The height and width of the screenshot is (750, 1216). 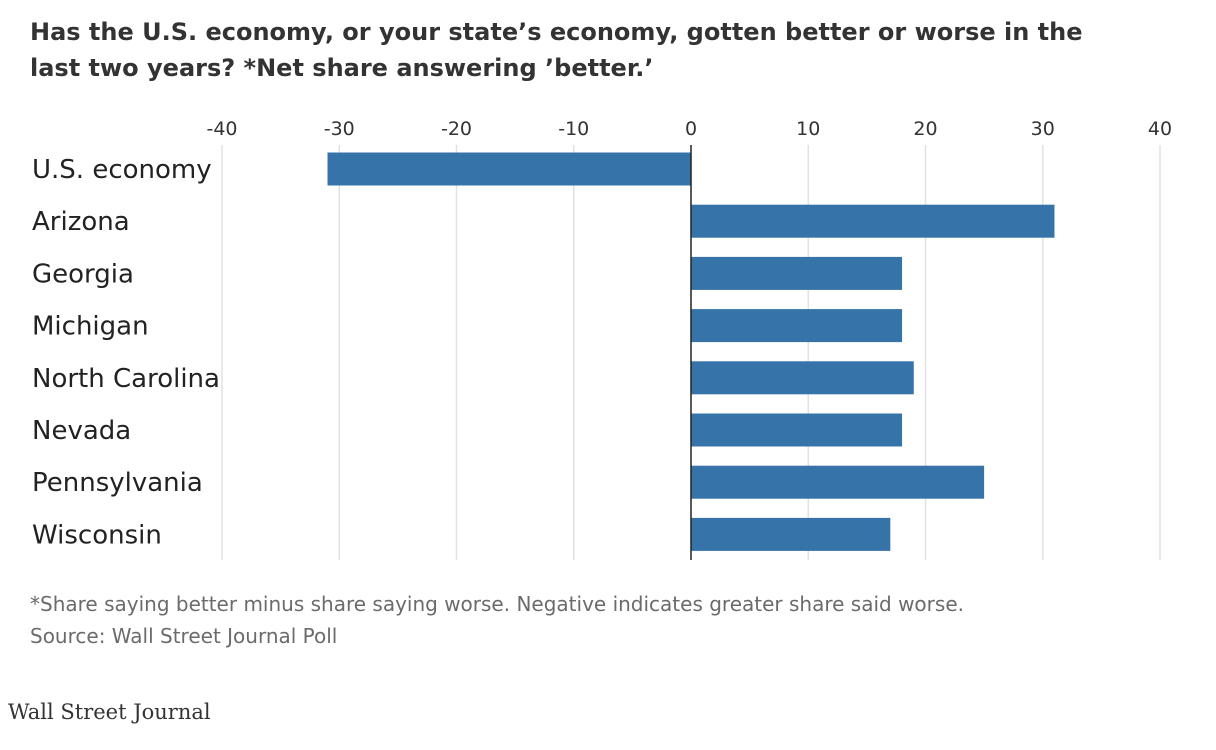 I want to click on x-tick-label: 10, so click(x=808, y=129).